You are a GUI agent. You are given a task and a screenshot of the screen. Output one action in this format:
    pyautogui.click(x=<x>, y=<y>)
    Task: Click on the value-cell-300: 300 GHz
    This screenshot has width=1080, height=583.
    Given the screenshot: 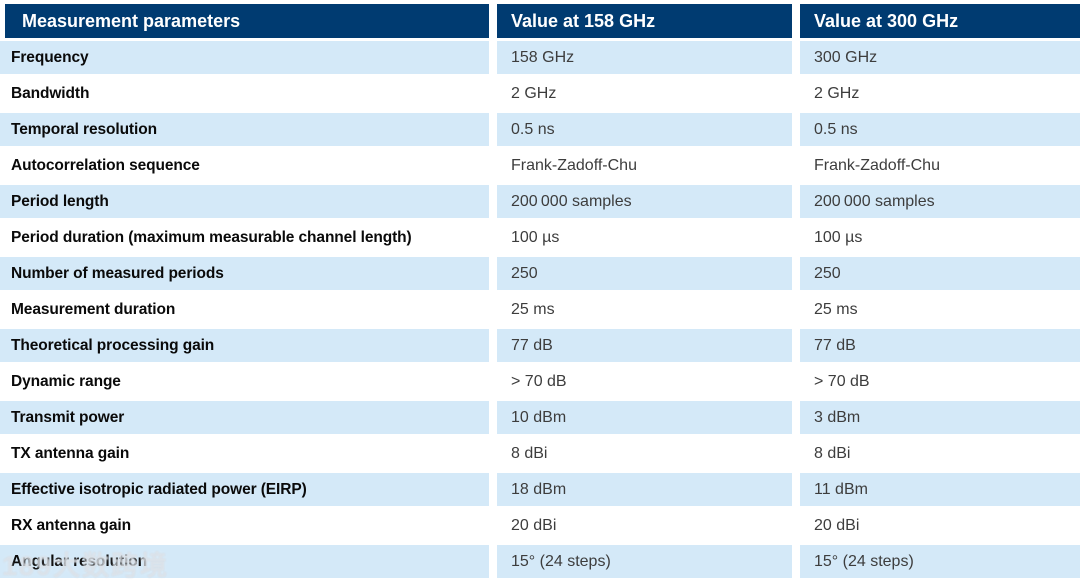 What is the action you would take?
    pyautogui.click(x=936, y=59)
    